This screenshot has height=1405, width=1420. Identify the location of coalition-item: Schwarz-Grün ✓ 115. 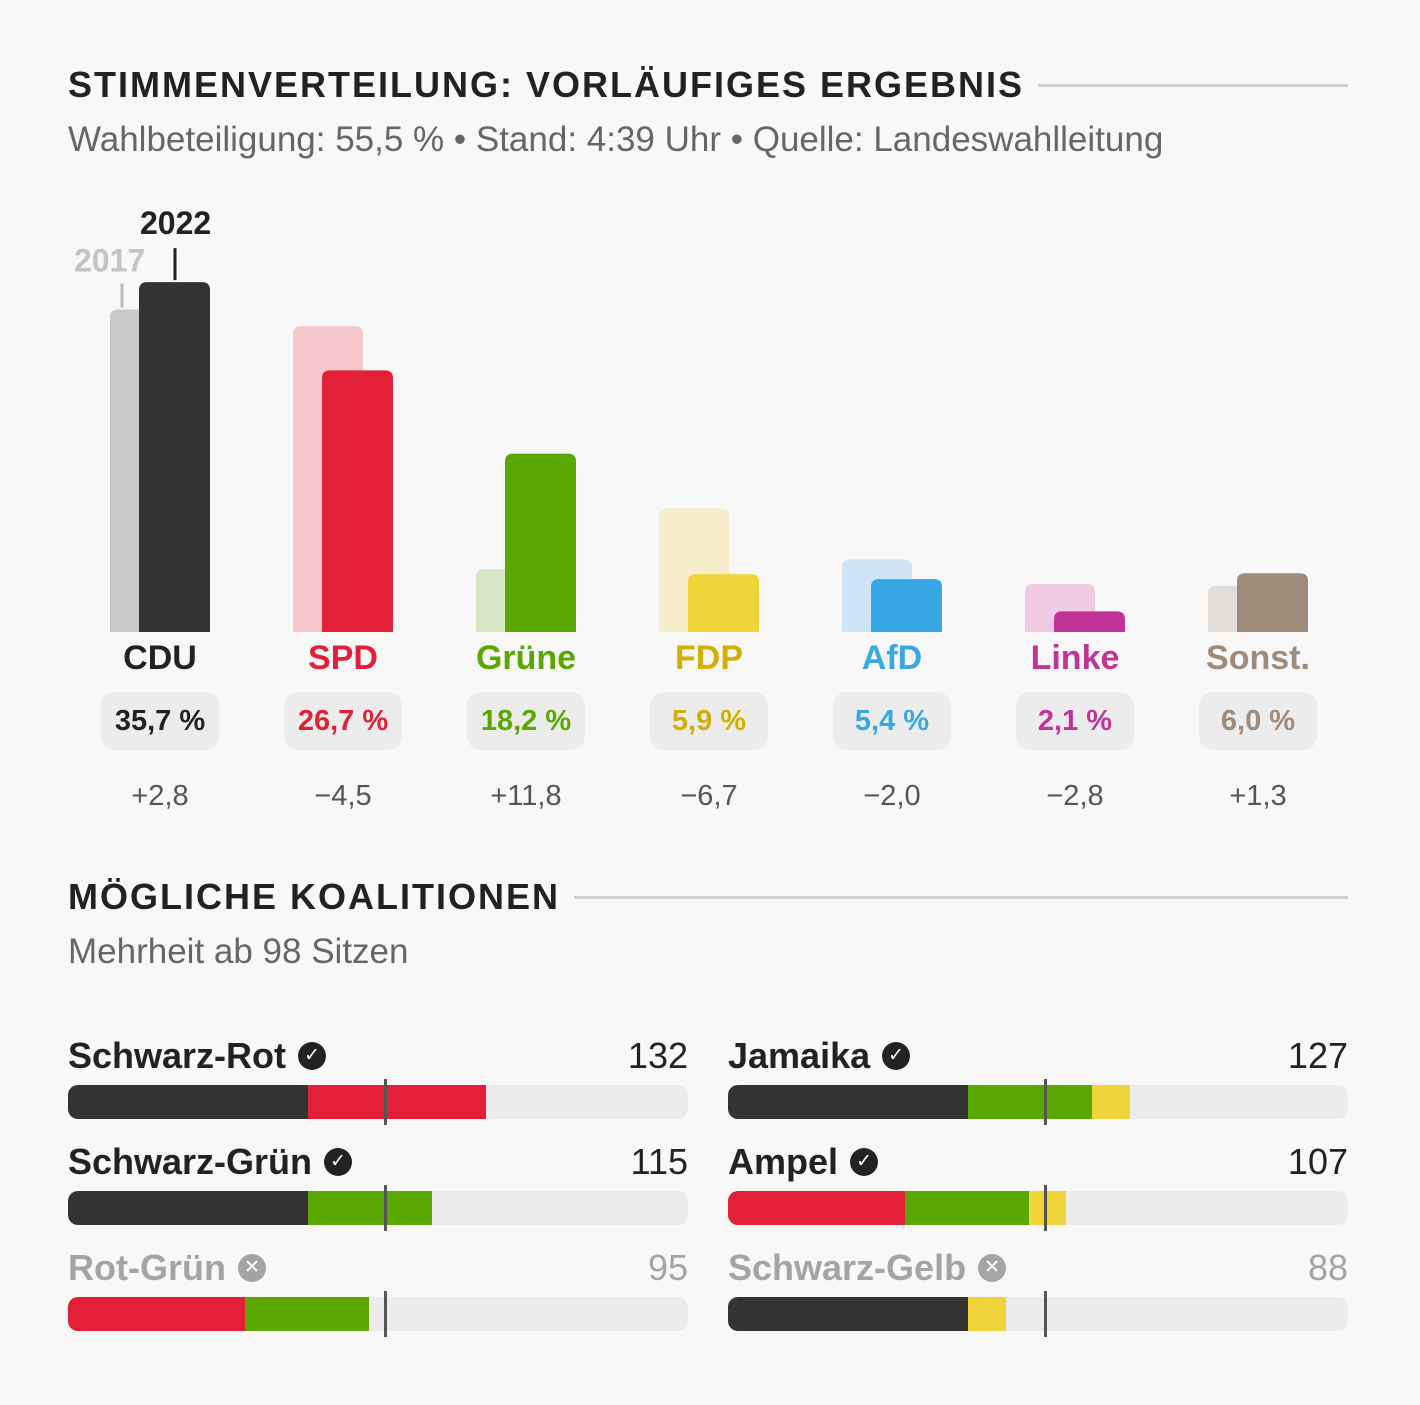
(378, 1184).